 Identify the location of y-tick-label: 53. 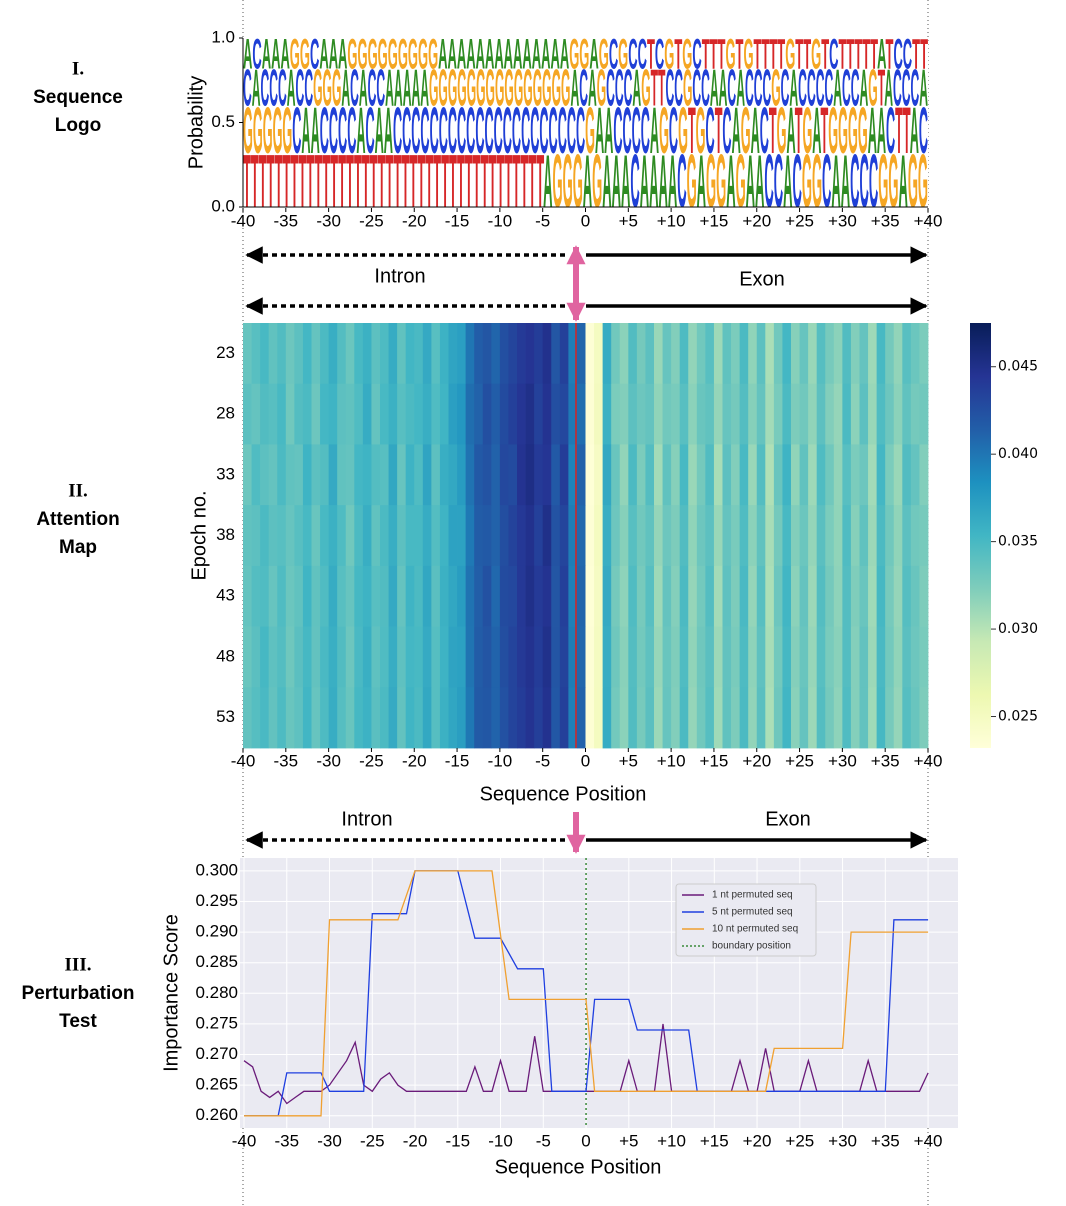
(225, 716).